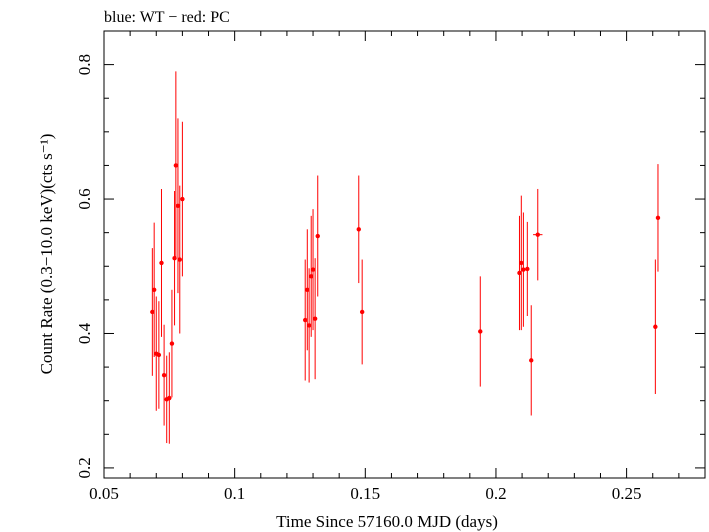 The width and height of the screenshot is (709, 532). Describe the element at coordinates (234, 493) in the screenshot. I see `x-tick-label: 0.1` at that location.